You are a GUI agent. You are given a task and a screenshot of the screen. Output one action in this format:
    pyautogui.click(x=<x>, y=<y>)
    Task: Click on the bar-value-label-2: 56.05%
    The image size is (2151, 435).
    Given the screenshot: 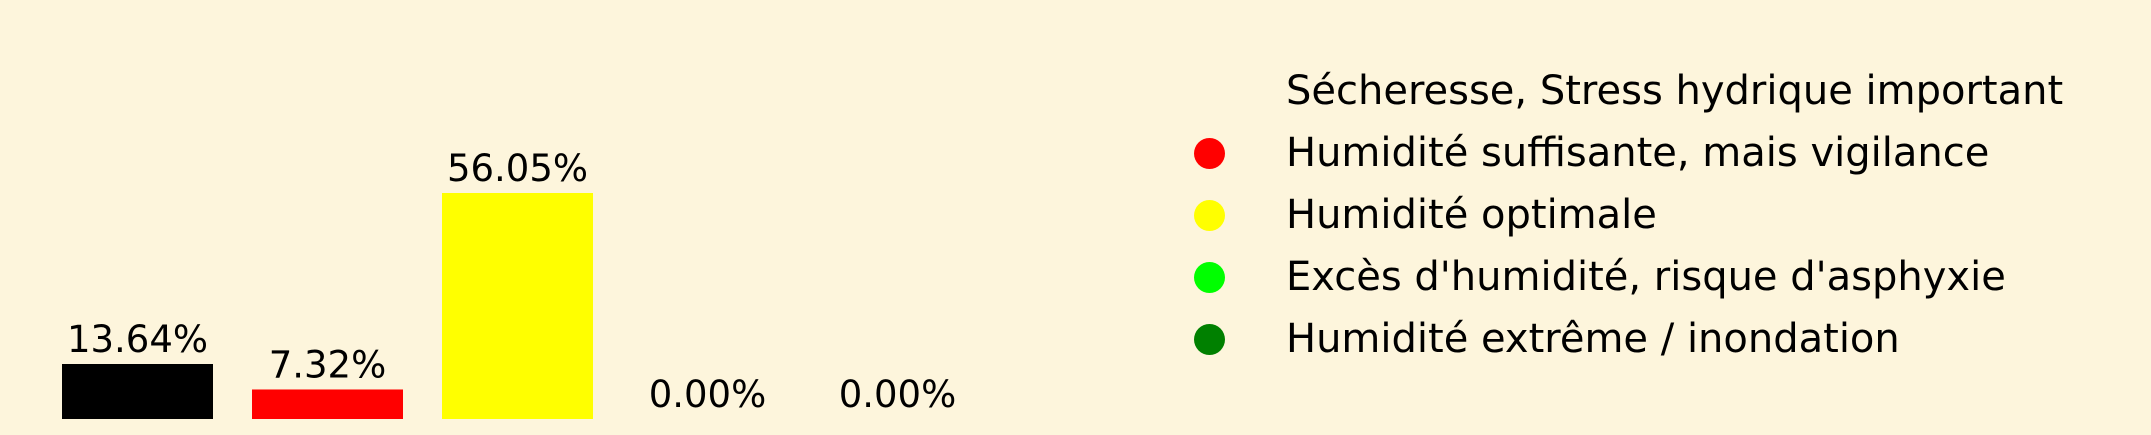 What is the action you would take?
    pyautogui.click(x=517, y=168)
    